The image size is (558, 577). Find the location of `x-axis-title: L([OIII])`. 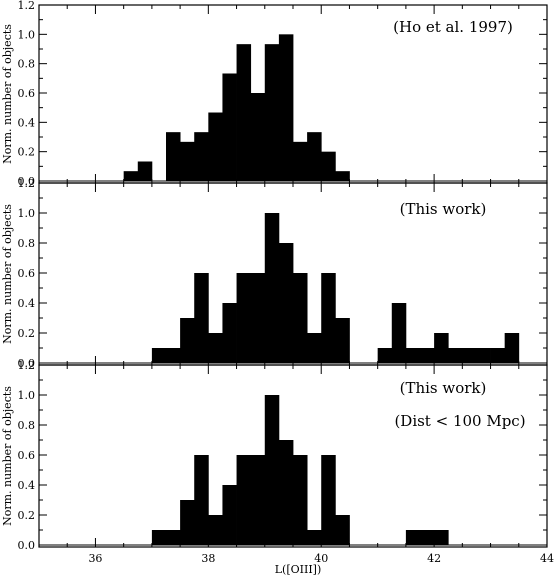

x-axis-title: L([OIII]) is located at coordinates (298, 569).